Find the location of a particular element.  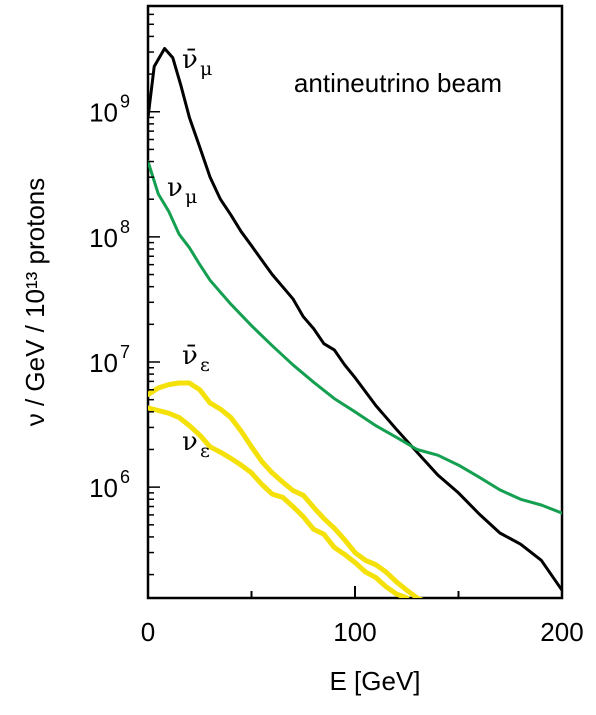

x-tick-label: 0 is located at coordinates (148, 632).